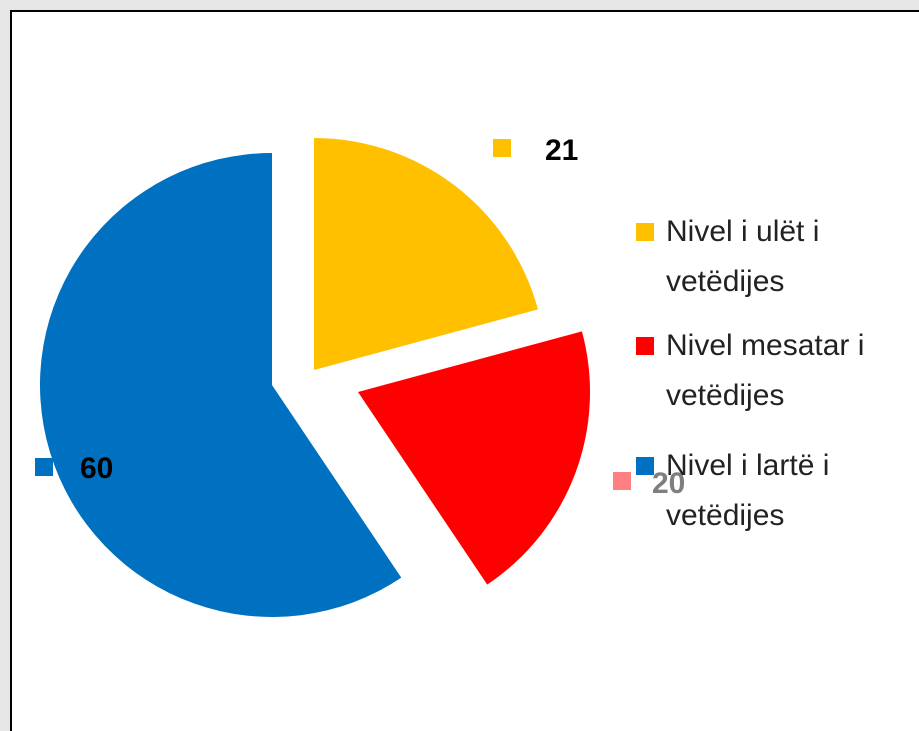 This screenshot has height=731, width=919. I want to click on legend-label: Nivel i ulët i vetëdijes, so click(743, 256).